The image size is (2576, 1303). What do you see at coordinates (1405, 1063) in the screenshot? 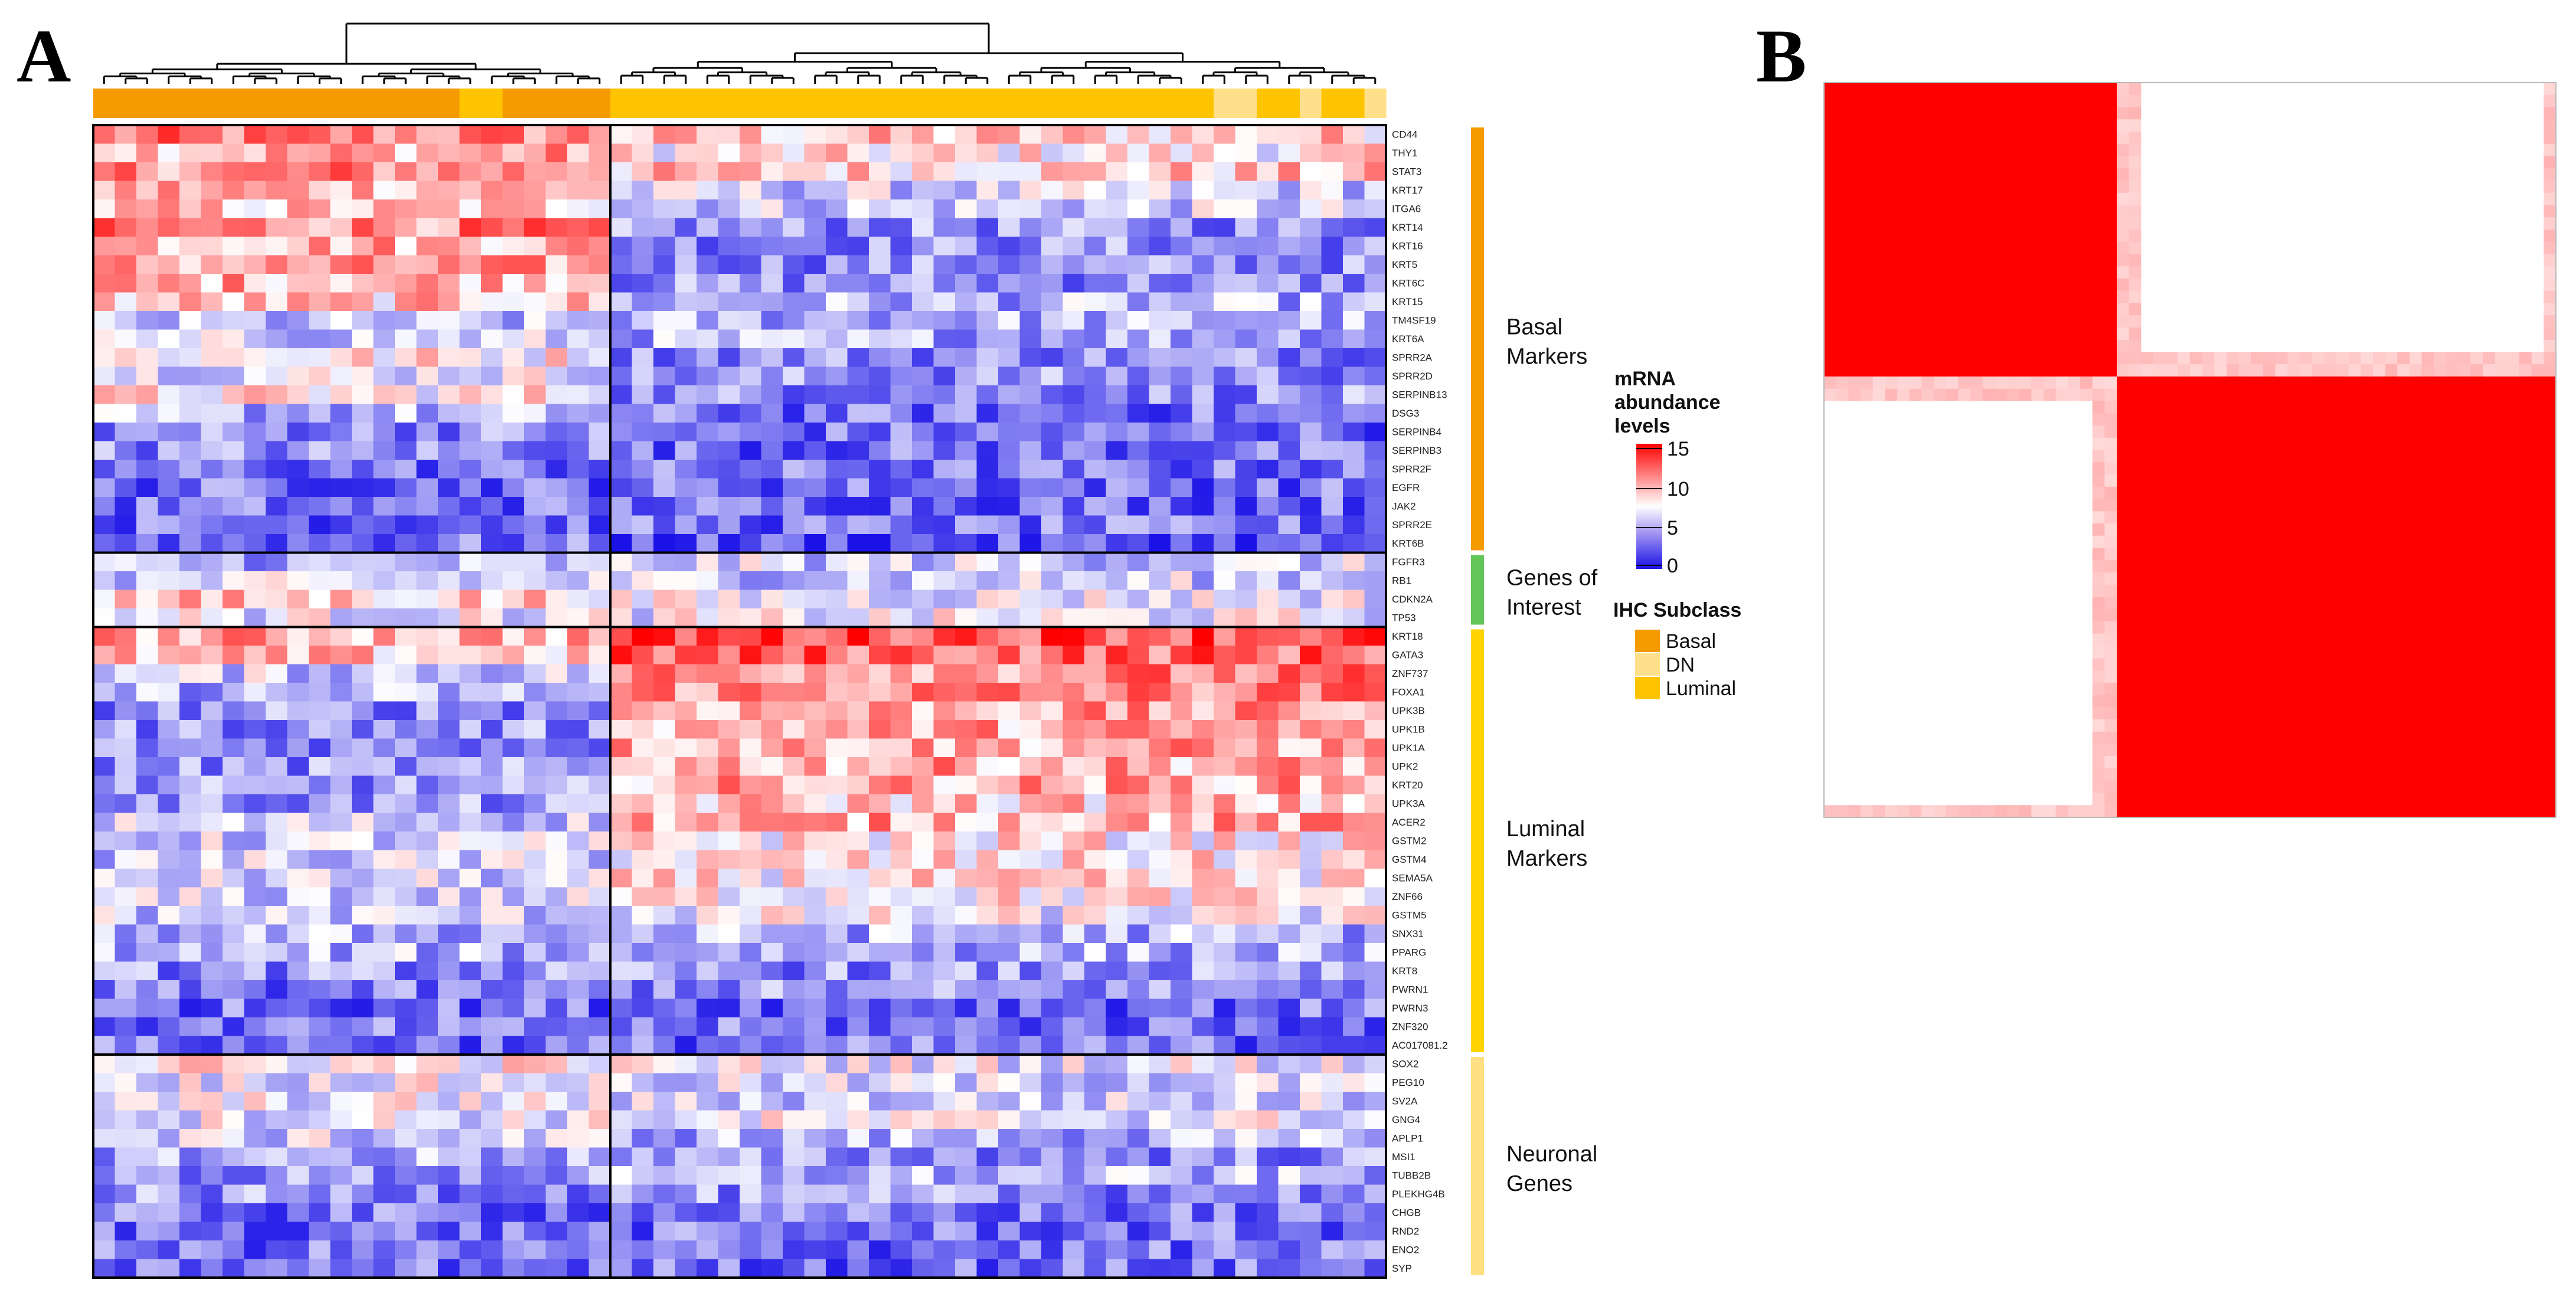
I see `gene-label: SOX2` at bounding box center [1405, 1063].